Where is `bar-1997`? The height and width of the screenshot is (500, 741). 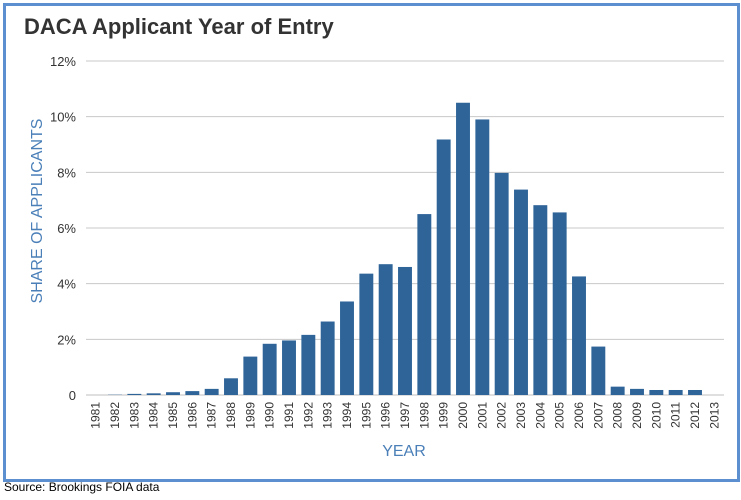
bar-1997 is located at coordinates (405, 330).